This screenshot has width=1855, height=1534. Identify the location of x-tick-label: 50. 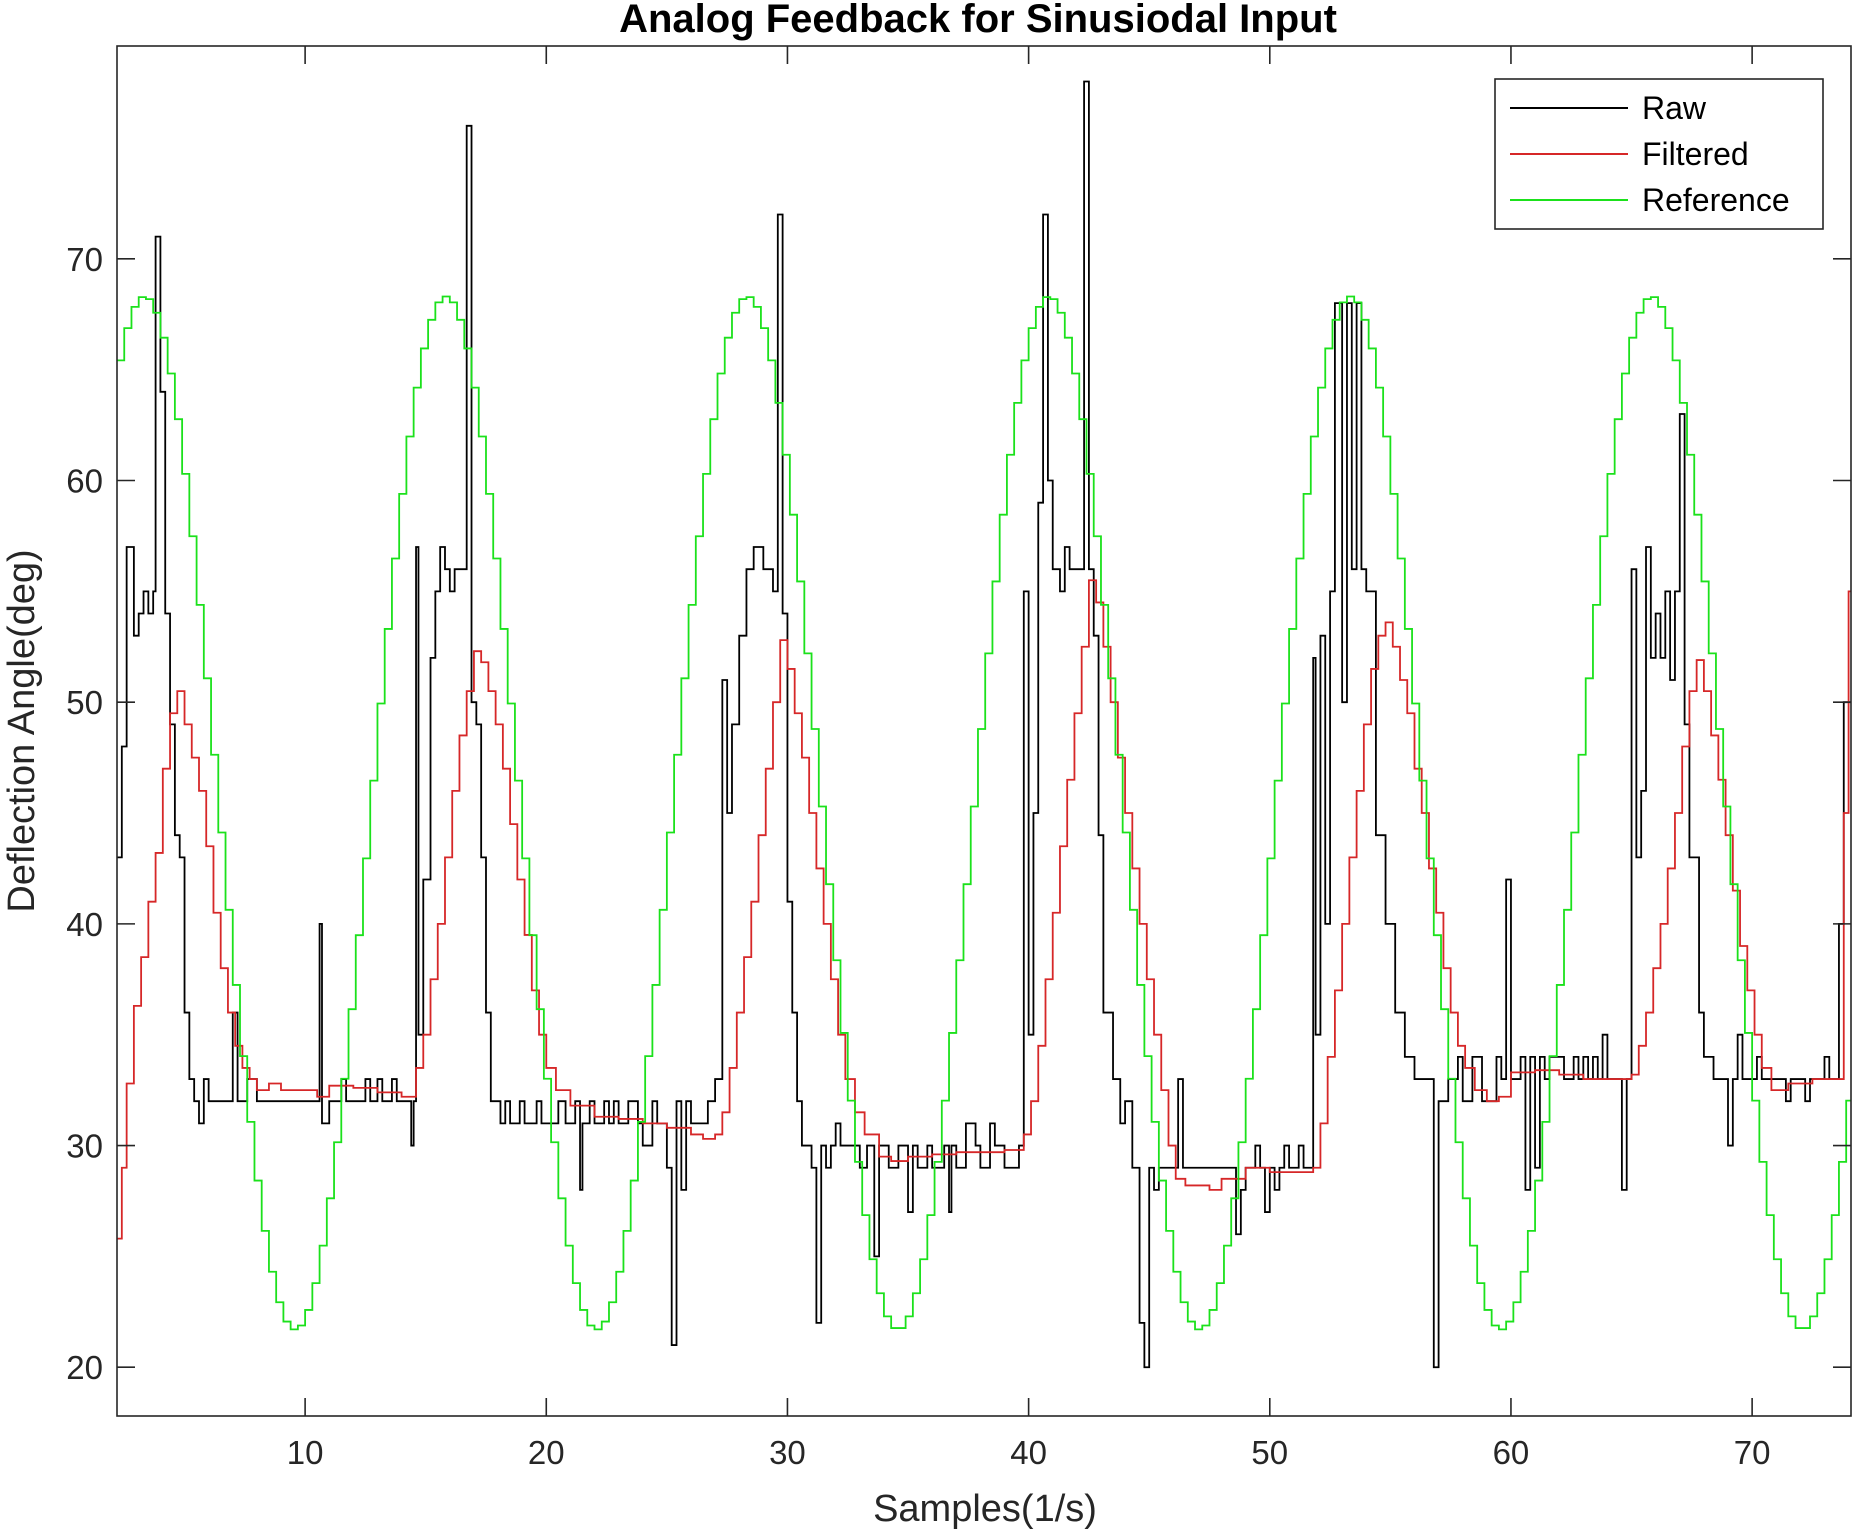
(1269, 1452).